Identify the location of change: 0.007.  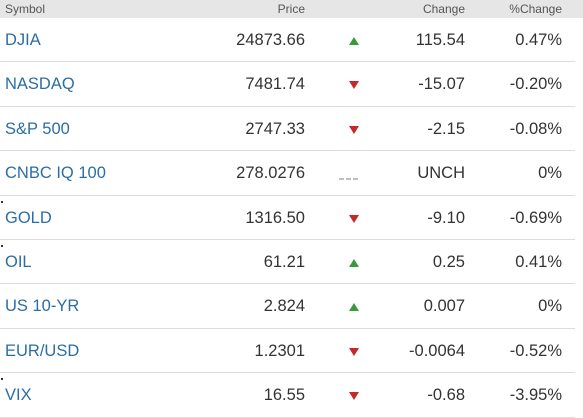
(444, 306).